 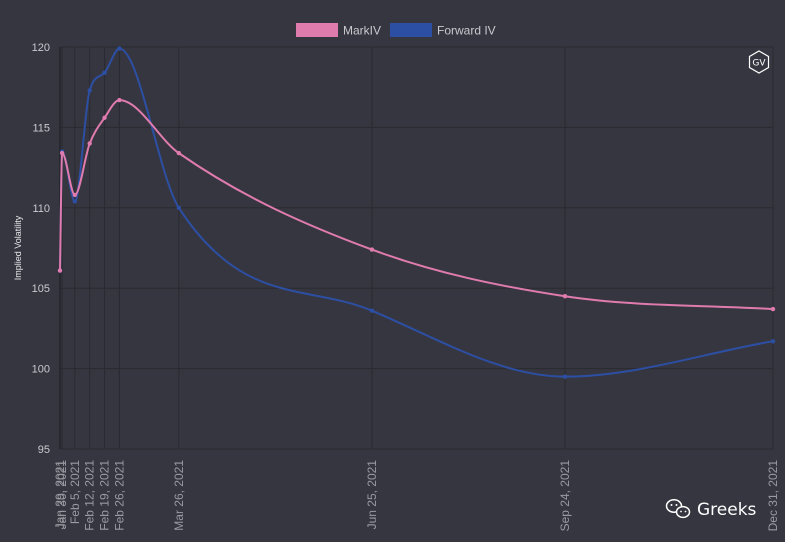 What do you see at coordinates (565, 496) in the screenshot?
I see `x-tick-label: Sep 24, 2021` at bounding box center [565, 496].